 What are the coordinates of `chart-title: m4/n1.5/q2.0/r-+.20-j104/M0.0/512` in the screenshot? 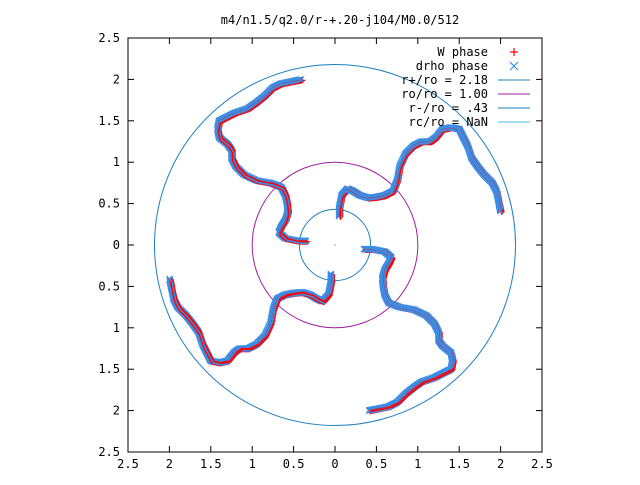 It's located at (340, 20).